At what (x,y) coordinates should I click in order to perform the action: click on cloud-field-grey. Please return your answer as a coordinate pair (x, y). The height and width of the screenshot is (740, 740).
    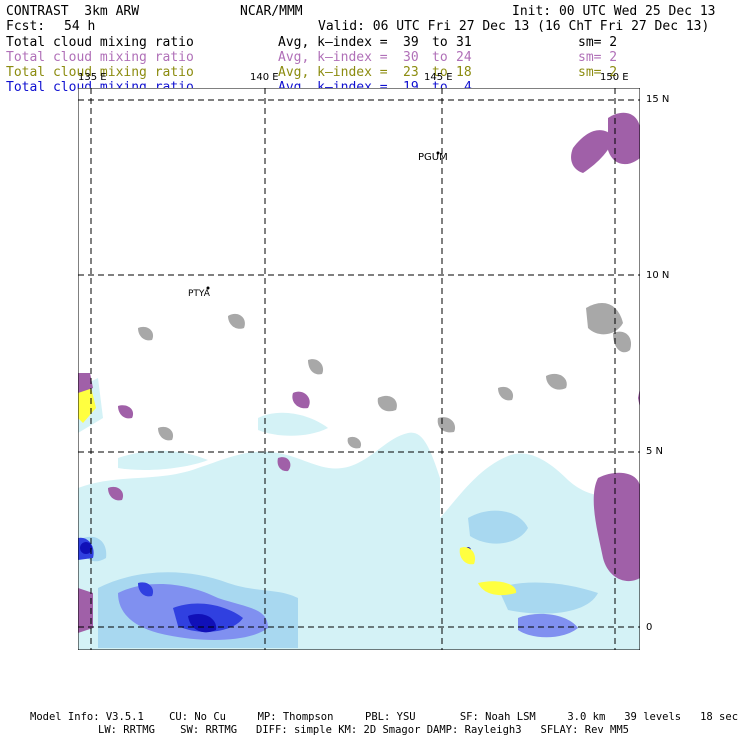
    Looking at the image, I should click on (604, 319).